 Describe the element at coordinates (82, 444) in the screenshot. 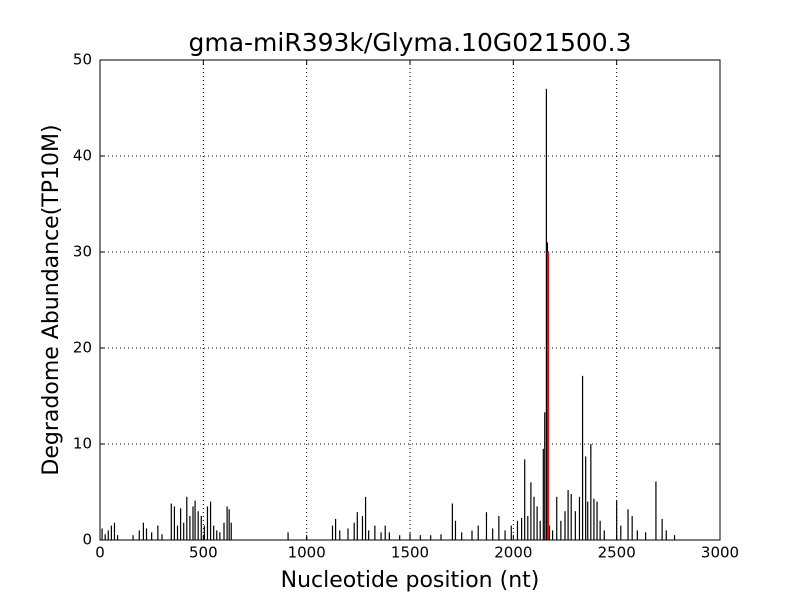

I see `y-tick-label: 10` at that location.